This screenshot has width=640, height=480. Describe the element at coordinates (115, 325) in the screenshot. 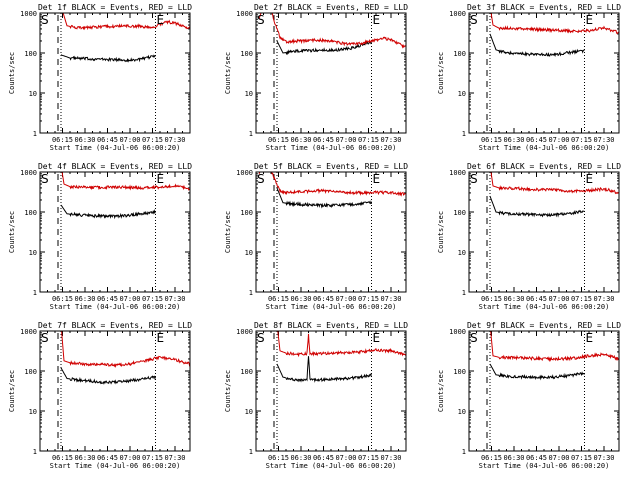

I see `panel-title: Det 7f BLACK = Events, RED = LLD` at that location.